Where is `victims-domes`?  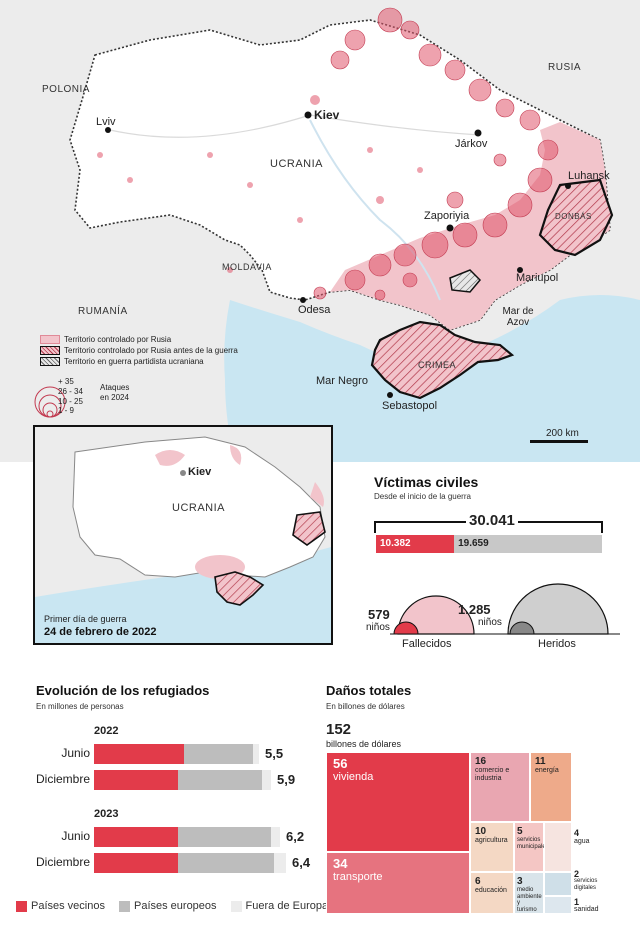 victims-domes is located at coordinates (505, 609).